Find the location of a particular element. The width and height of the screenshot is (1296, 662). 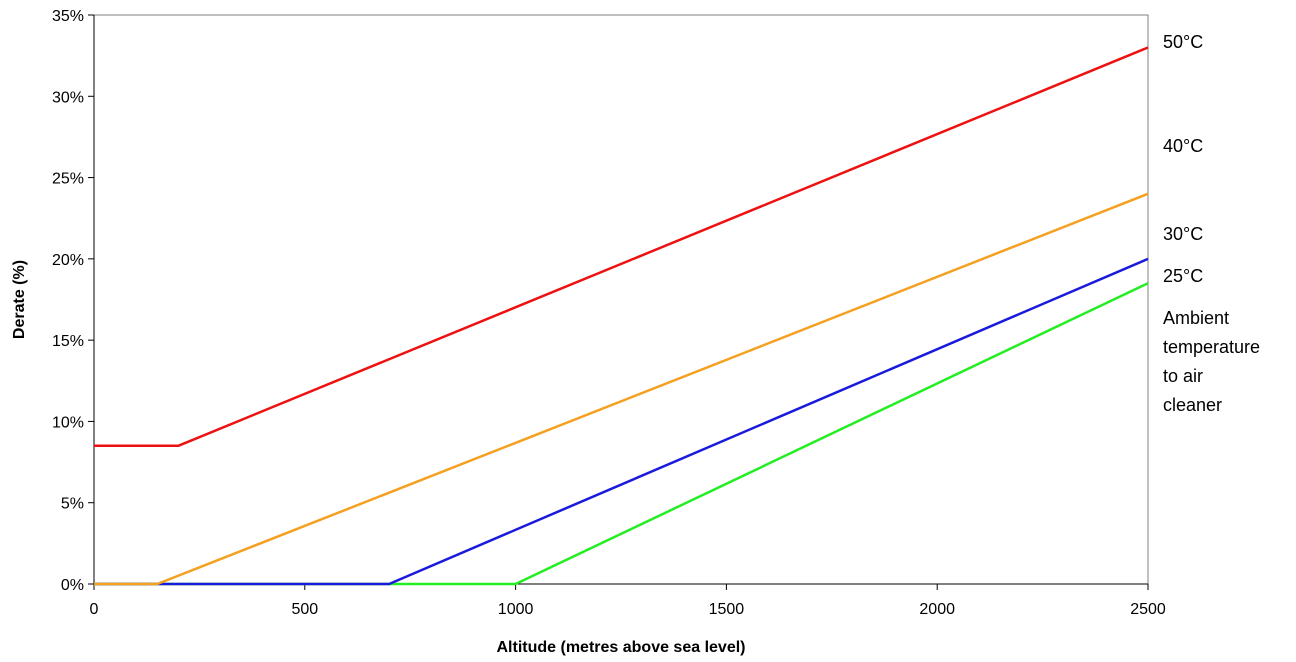

y-tick-label: 35% is located at coordinates (68, 16).